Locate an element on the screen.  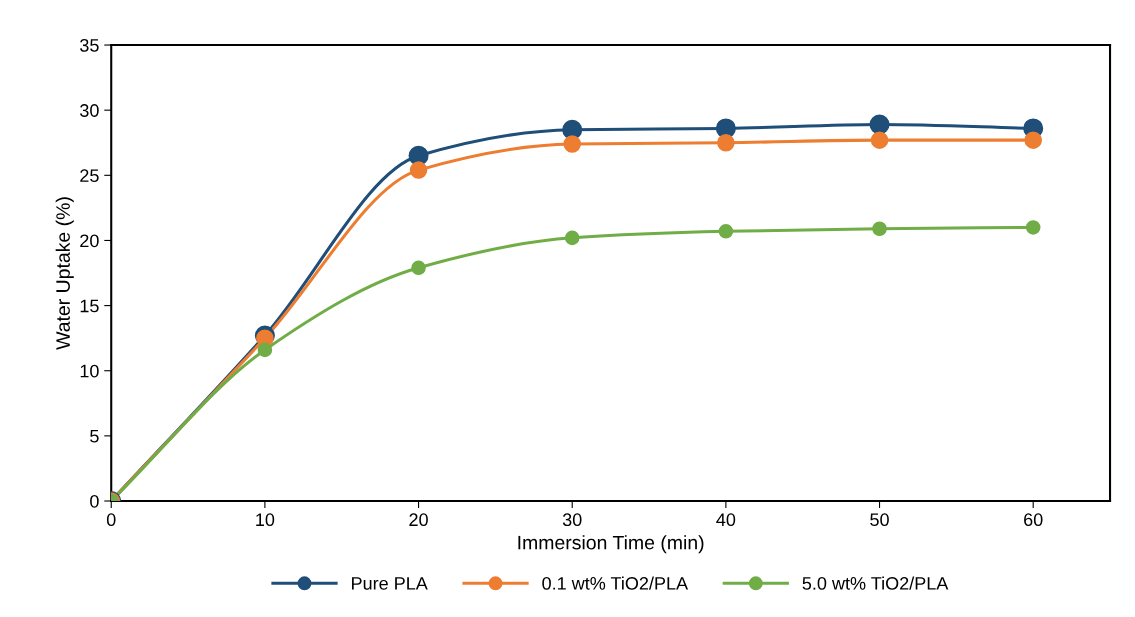
y-tick-label: 10 is located at coordinates (89, 371).